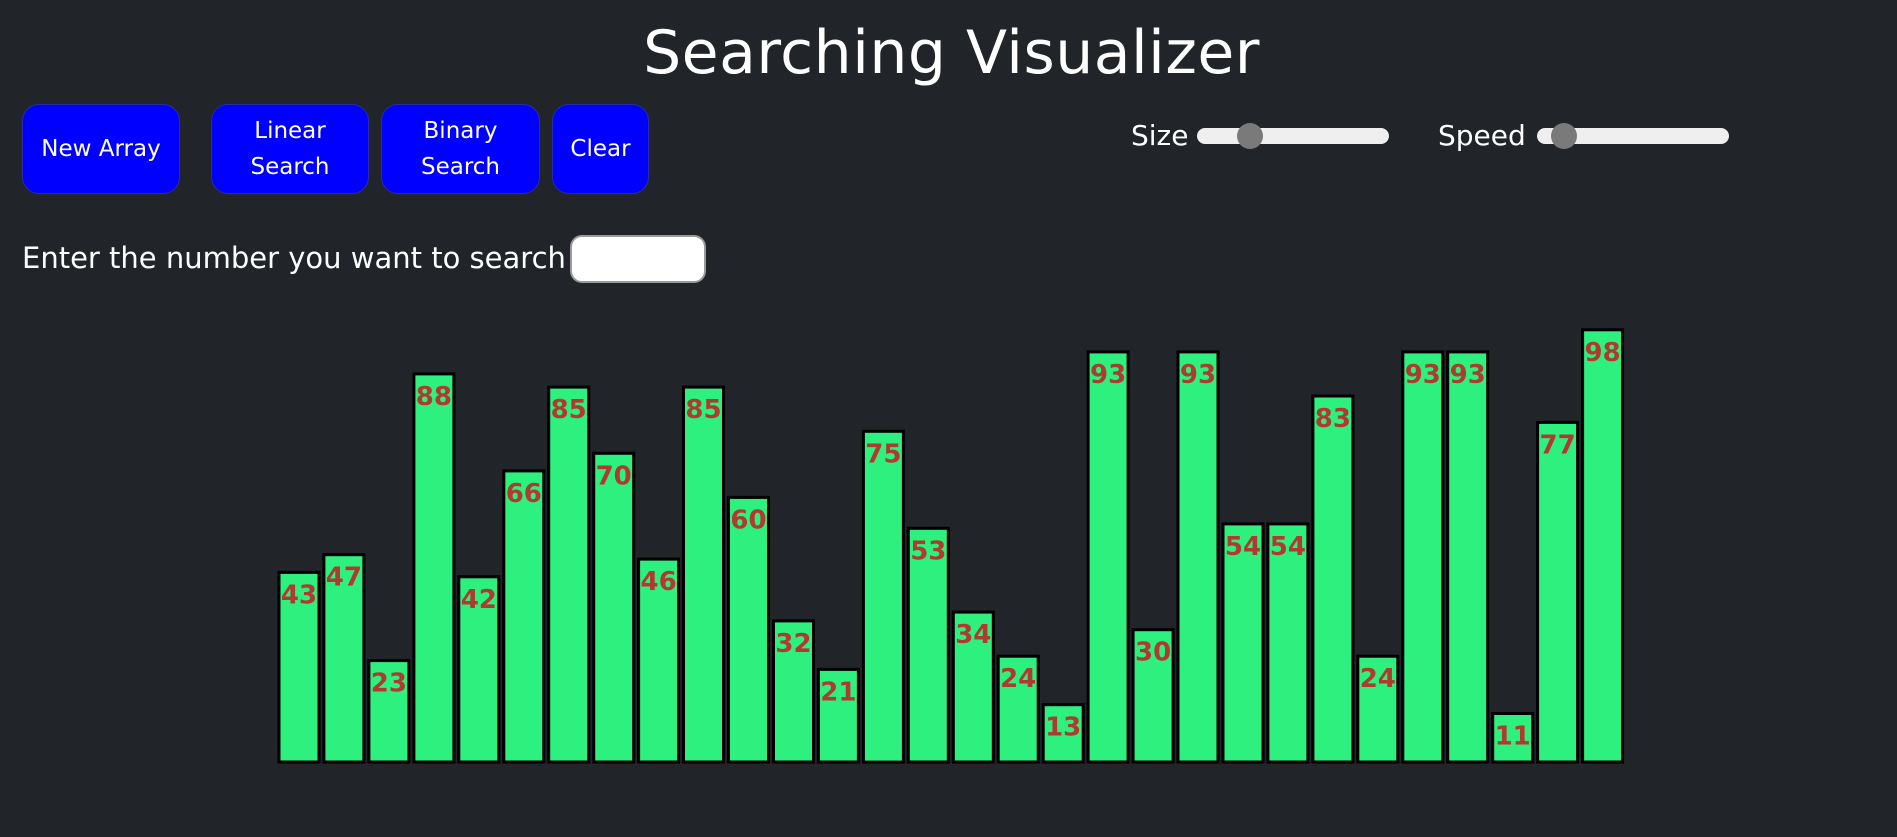 The width and height of the screenshot is (1897, 837). Describe the element at coordinates (928, 551) in the screenshot. I see `bar-value-label: 53` at that location.